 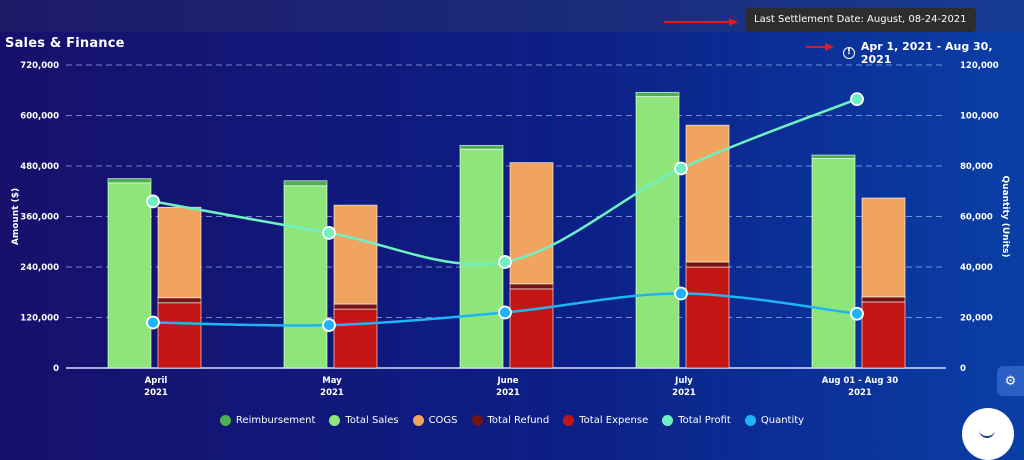 I want to click on chat-button, so click(x=988, y=434).